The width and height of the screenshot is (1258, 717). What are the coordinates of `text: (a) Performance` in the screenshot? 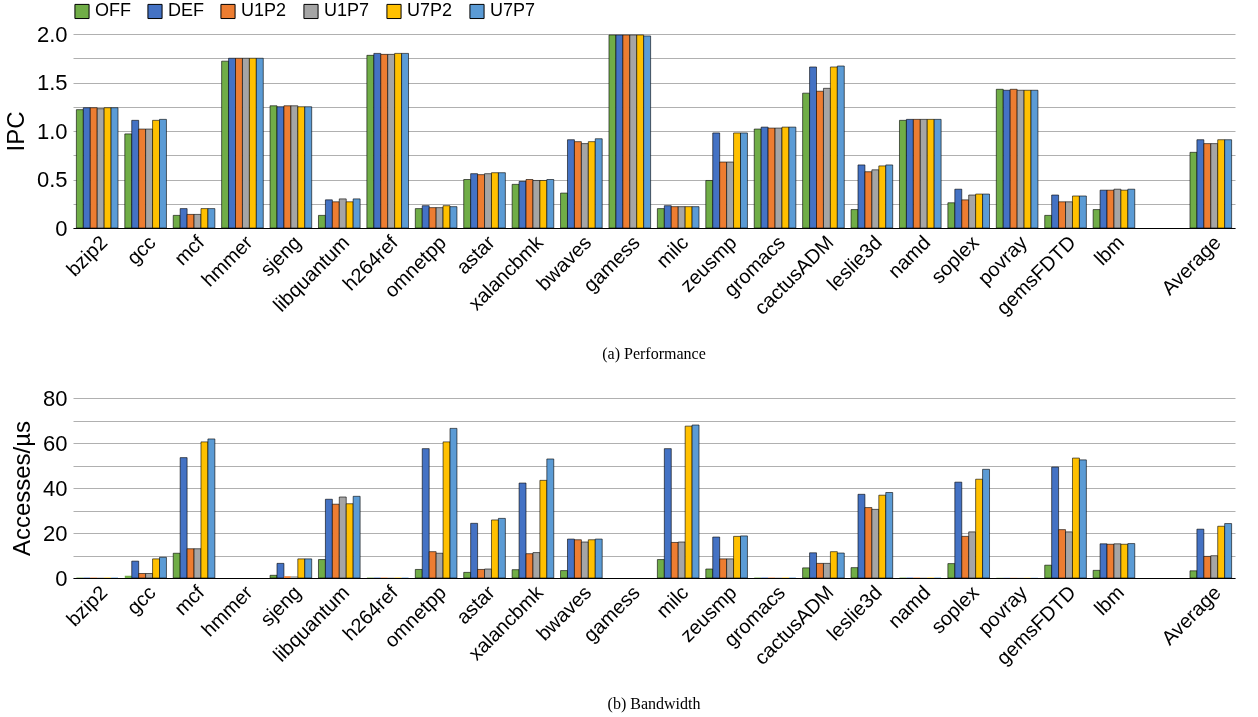 It's located at (654, 354).